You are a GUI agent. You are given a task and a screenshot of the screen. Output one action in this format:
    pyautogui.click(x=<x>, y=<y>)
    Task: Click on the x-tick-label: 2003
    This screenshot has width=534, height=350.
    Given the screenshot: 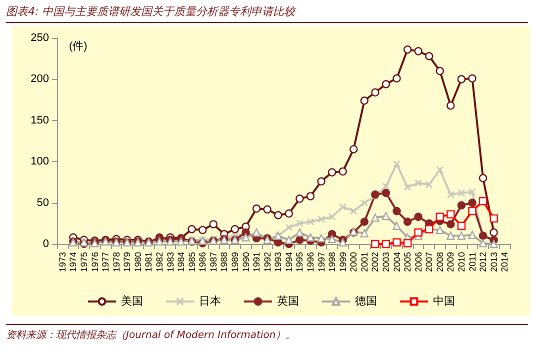 What is the action you would take?
    pyautogui.click(x=385, y=262)
    